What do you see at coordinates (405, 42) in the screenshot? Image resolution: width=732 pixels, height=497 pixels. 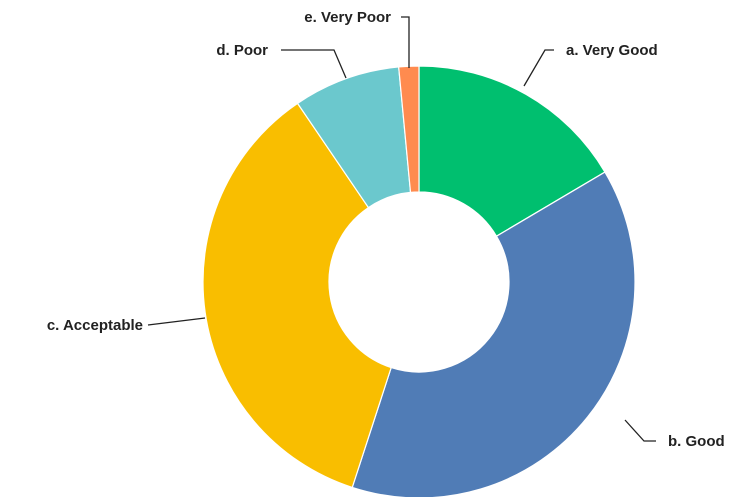 I see `leader-line-e-very-poor` at bounding box center [405, 42].